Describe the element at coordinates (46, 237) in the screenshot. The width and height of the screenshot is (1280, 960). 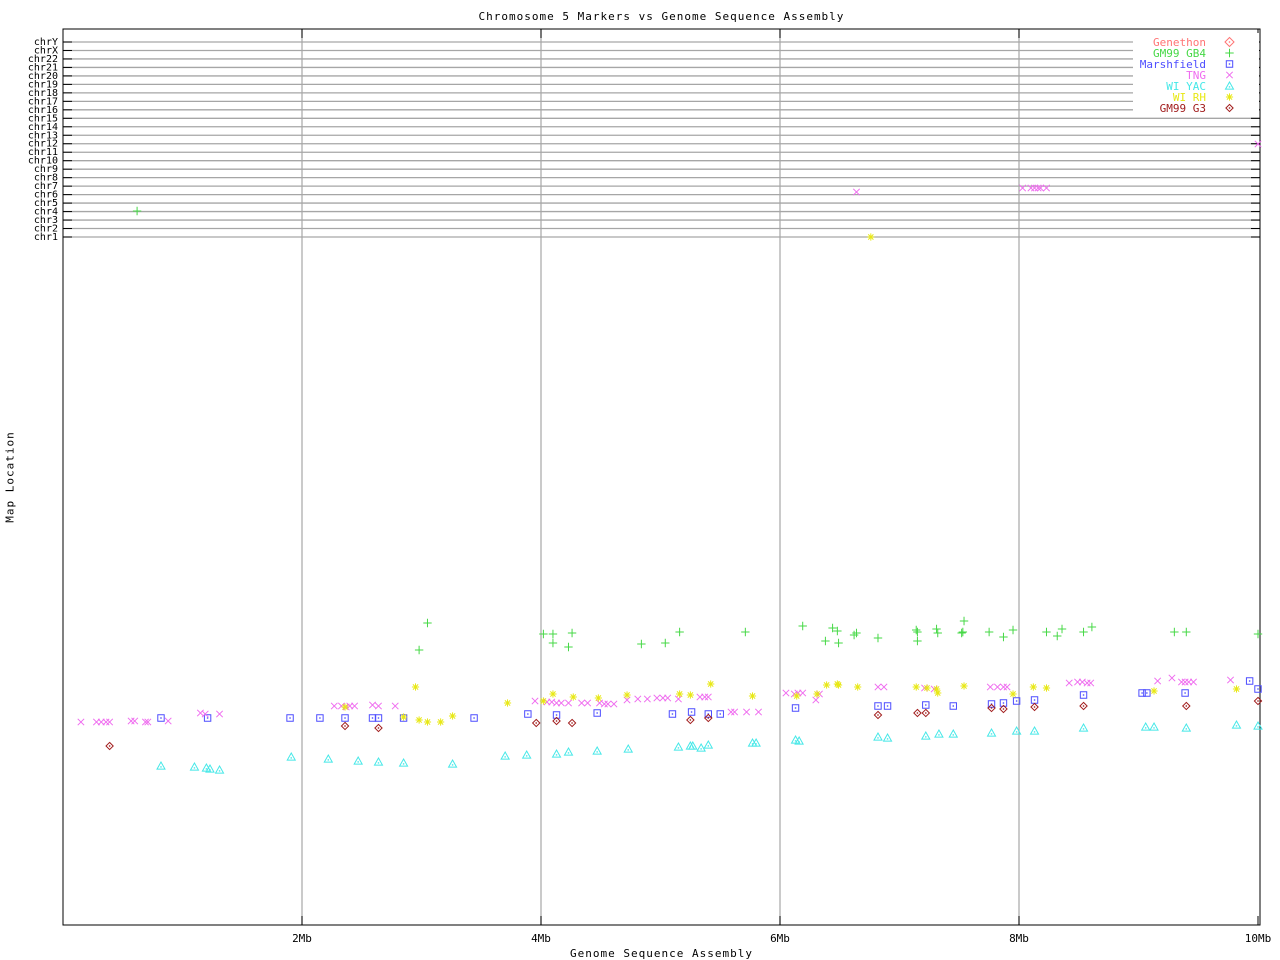
I see `y-tick-label: chr1` at that location.